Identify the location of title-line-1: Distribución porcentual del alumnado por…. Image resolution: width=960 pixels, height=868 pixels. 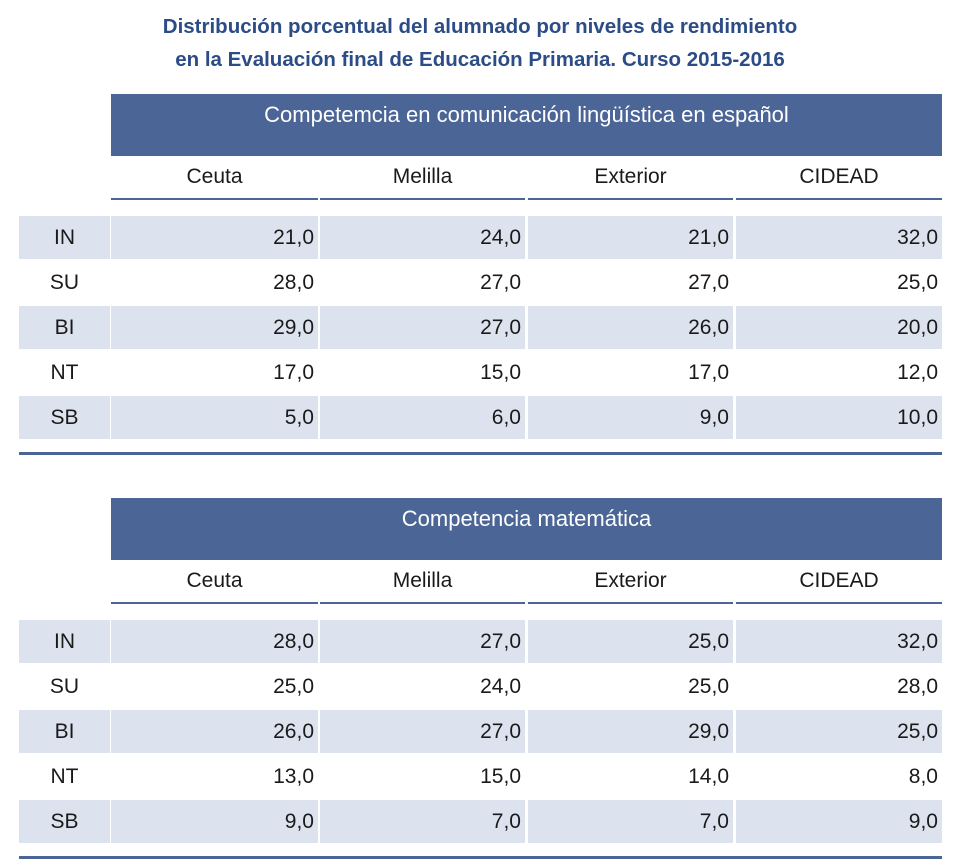
(480, 26).